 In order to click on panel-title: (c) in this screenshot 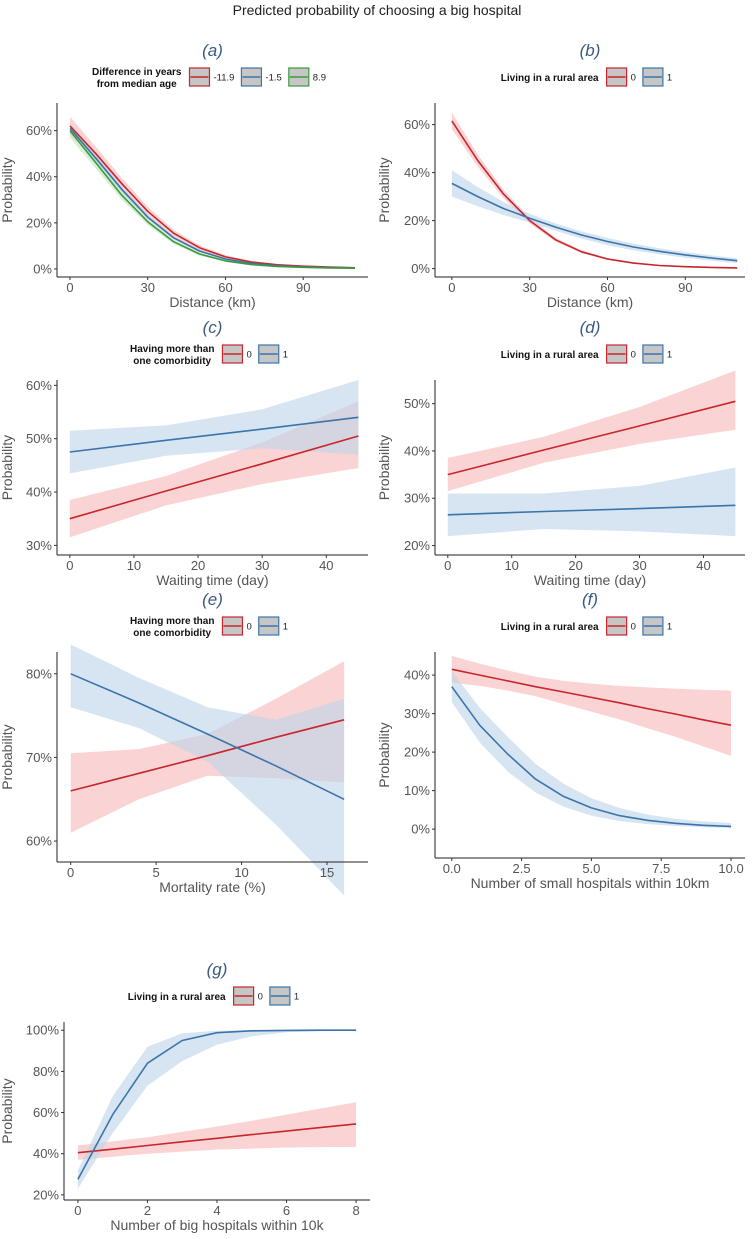, I will do `click(213, 327)`.